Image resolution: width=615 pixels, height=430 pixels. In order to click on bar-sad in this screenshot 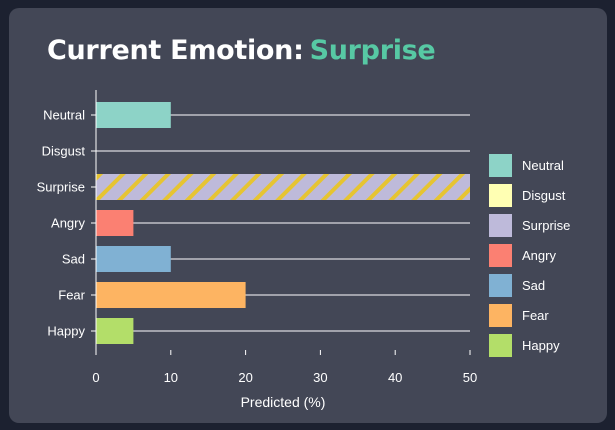, I will do `click(133, 259)`.